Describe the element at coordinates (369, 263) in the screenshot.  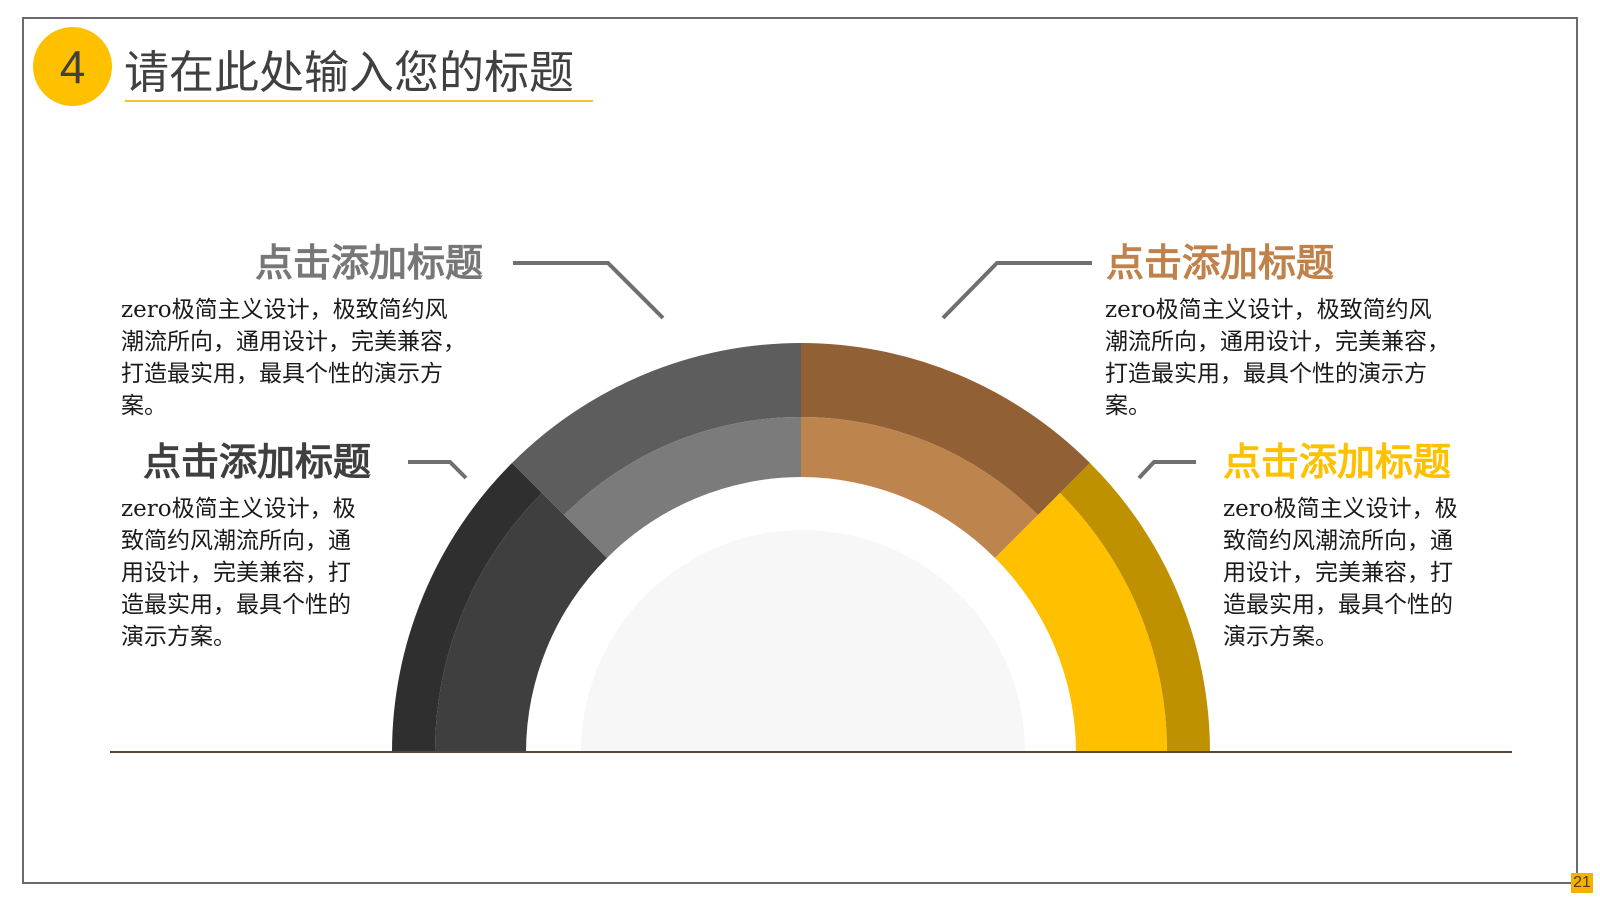
I see `heading-top-left: 点击添加标题` at that location.